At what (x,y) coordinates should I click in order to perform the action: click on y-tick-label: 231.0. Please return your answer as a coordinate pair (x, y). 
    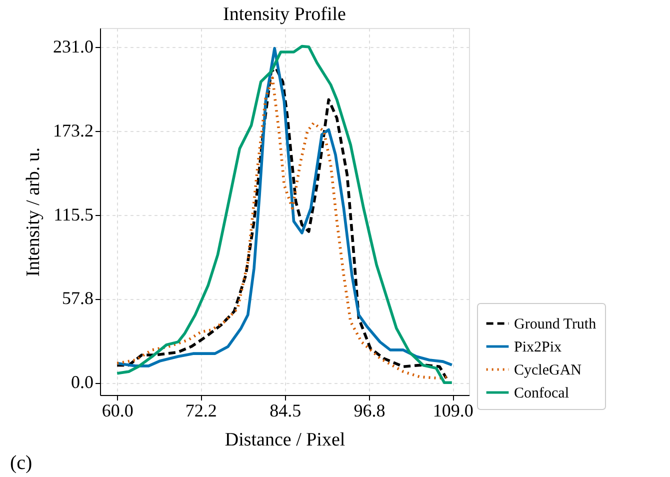
    Looking at the image, I should click on (73, 46).